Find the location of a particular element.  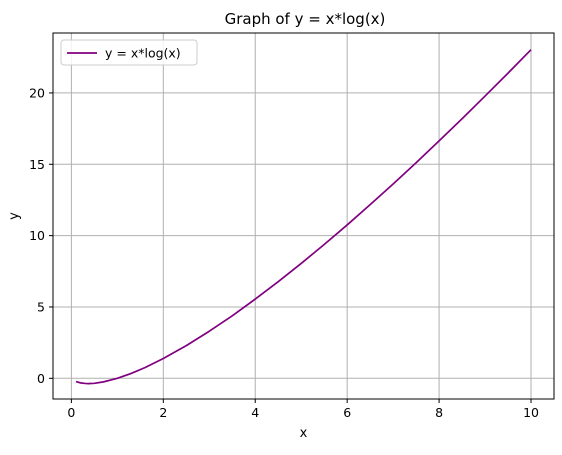

legend: y = x*log(x) is located at coordinates (129, 52).